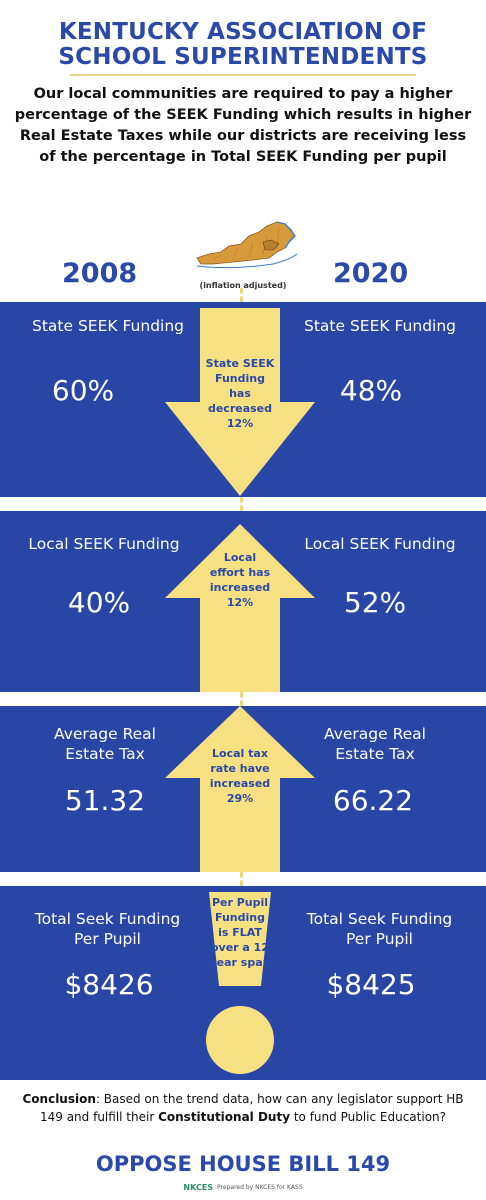 This screenshot has height=1200, width=486. I want to click on nkces-logo: NKCES, so click(198, 1187).